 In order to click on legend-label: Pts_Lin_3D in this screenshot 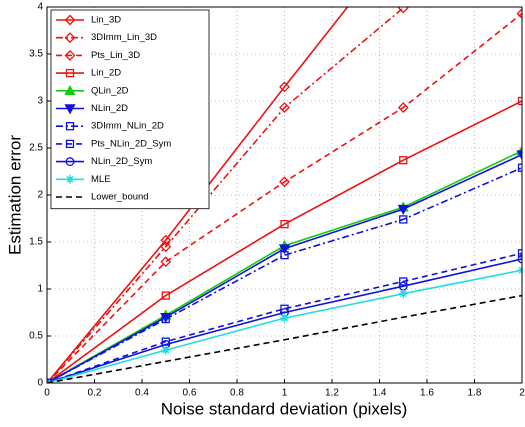, I will do `click(115, 55)`.